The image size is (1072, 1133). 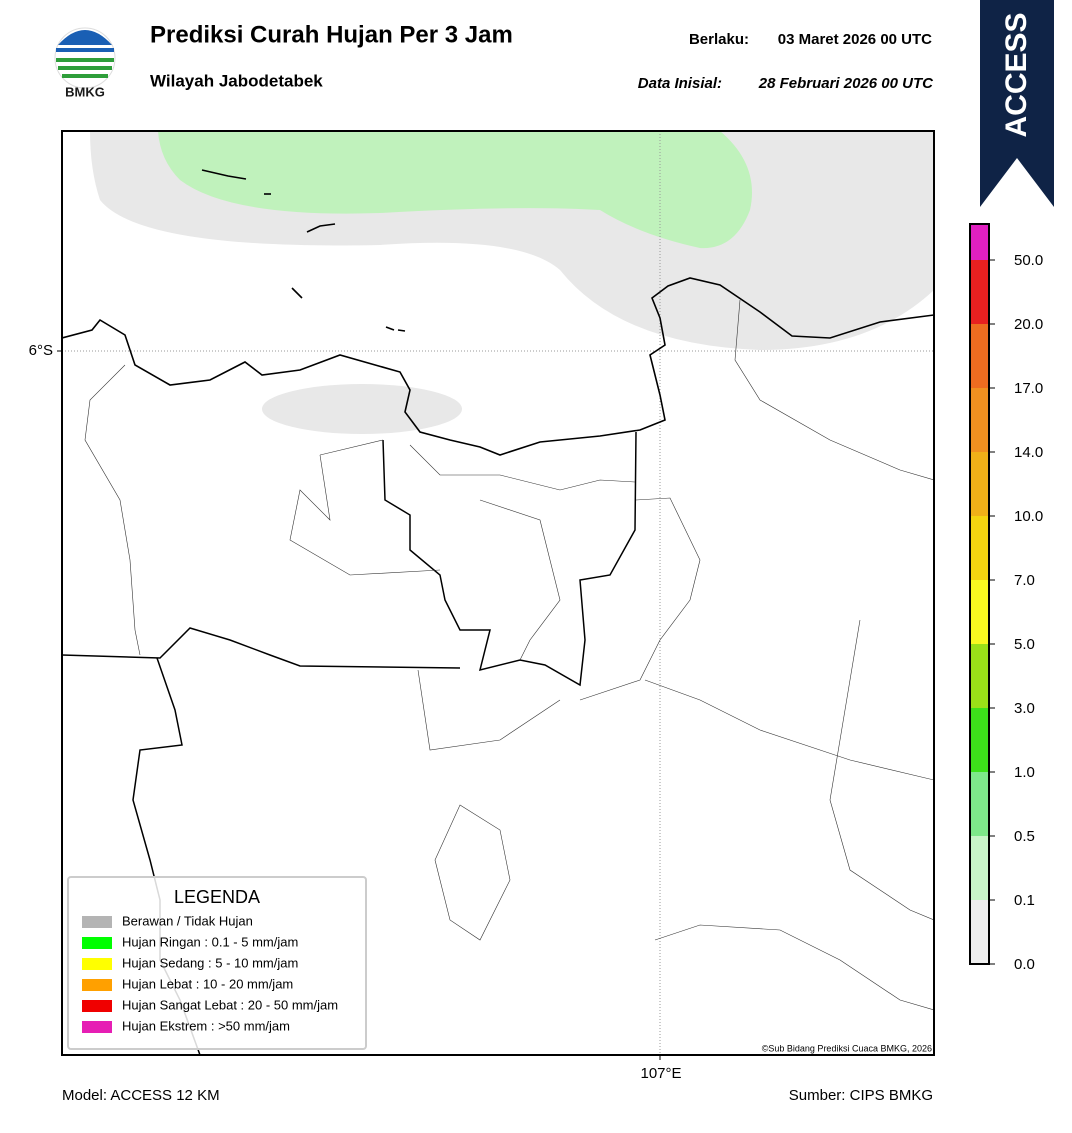 I want to click on legend-label: Hujan Ekstrem : >50 mm/jam, so click(x=206, y=1025).